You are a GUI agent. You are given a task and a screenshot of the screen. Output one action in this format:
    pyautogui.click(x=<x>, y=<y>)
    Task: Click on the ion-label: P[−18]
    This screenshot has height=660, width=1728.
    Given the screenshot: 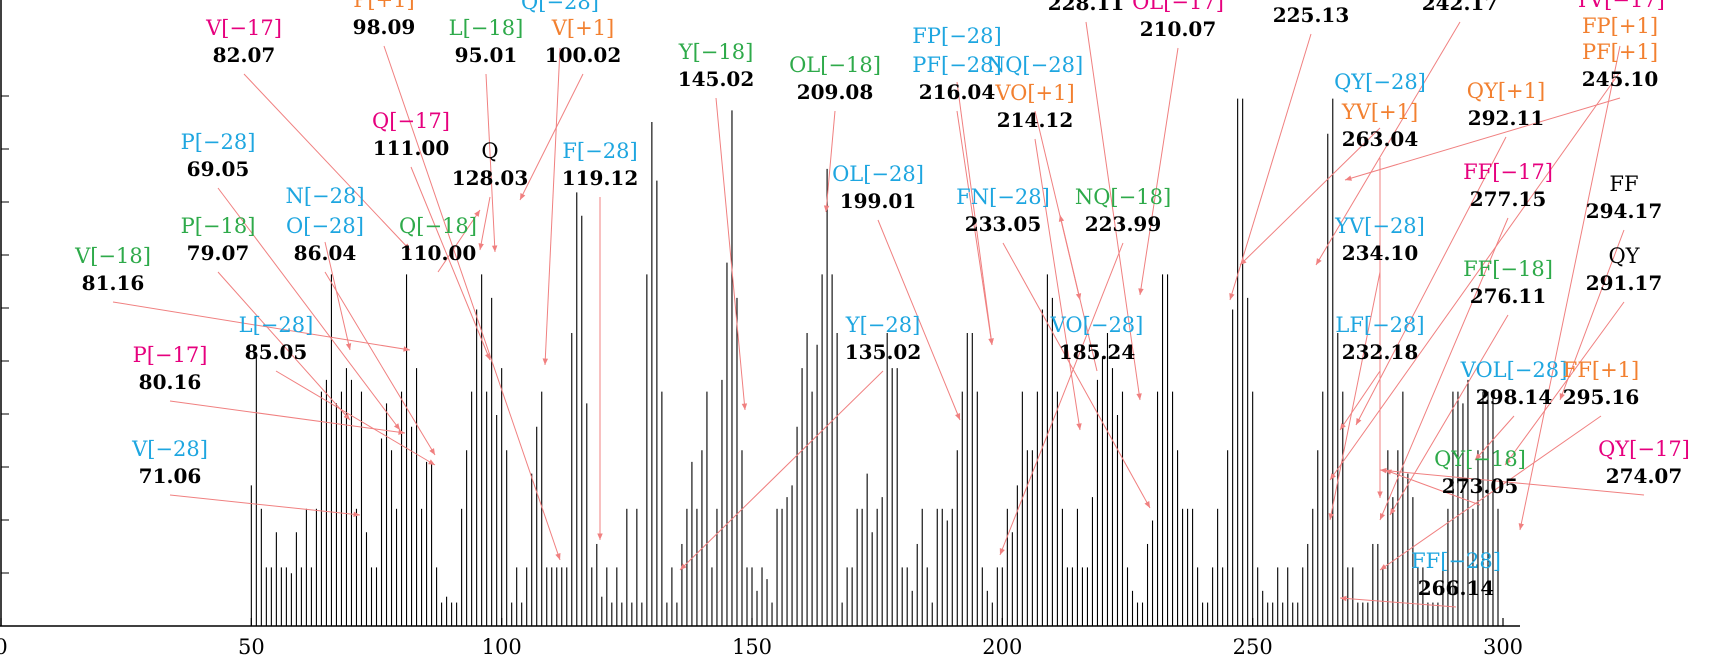 What is the action you would take?
    pyautogui.click(x=218, y=226)
    